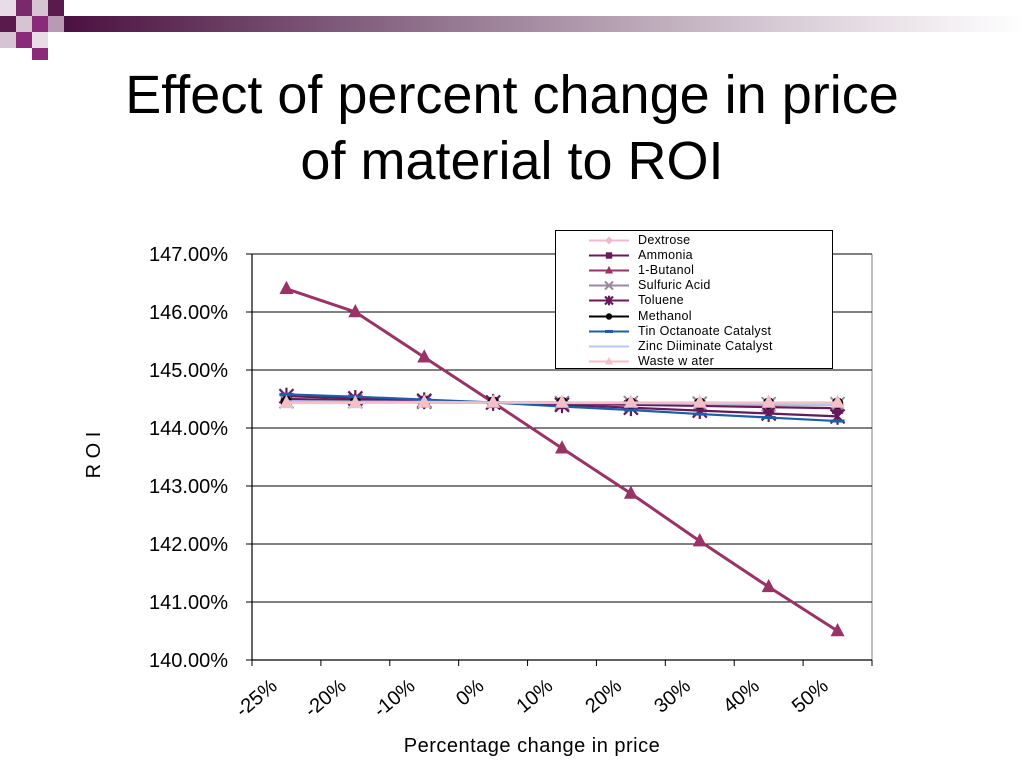  Describe the element at coordinates (94, 455) in the screenshot. I see `y-axis-title: R O I` at that location.